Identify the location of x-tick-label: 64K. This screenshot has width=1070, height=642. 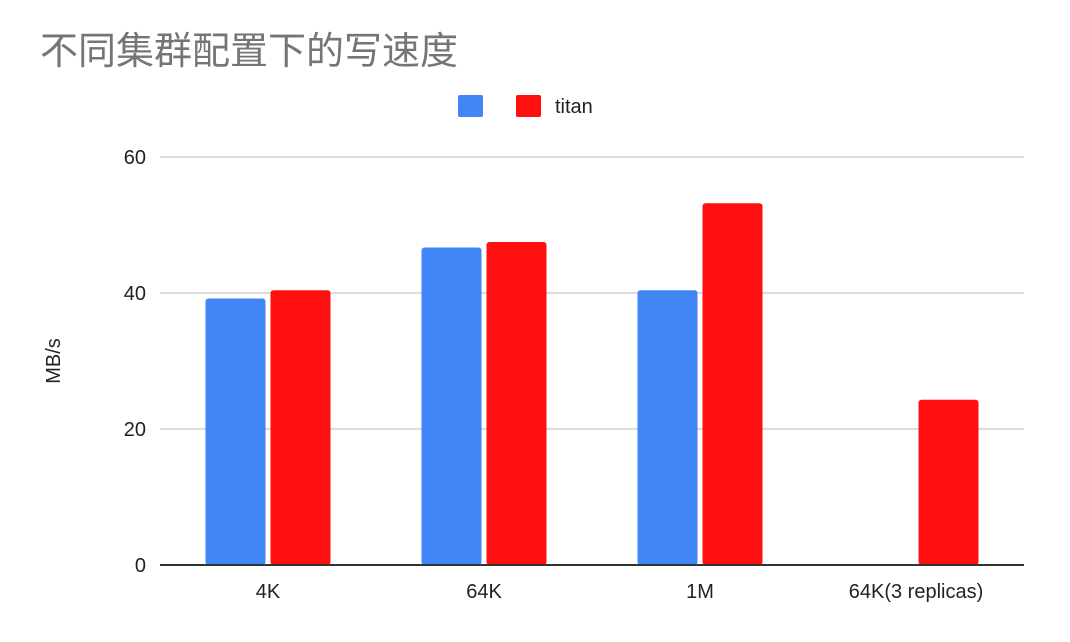
(484, 592).